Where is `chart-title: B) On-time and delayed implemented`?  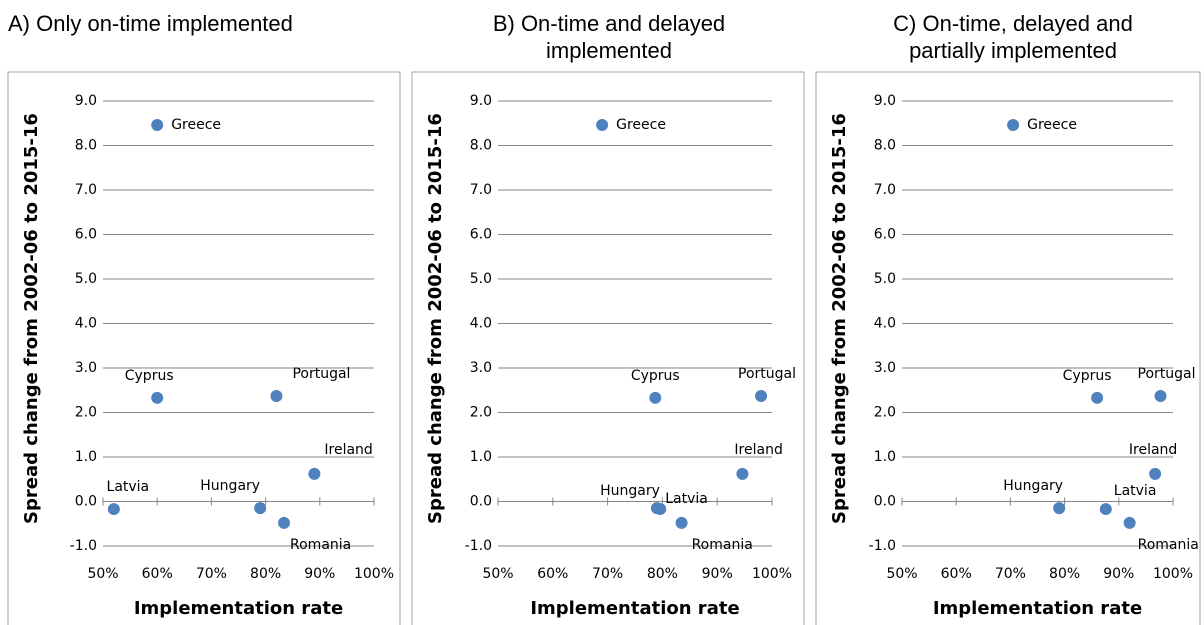 chart-title: B) On-time and delayed implemented is located at coordinates (609, 37).